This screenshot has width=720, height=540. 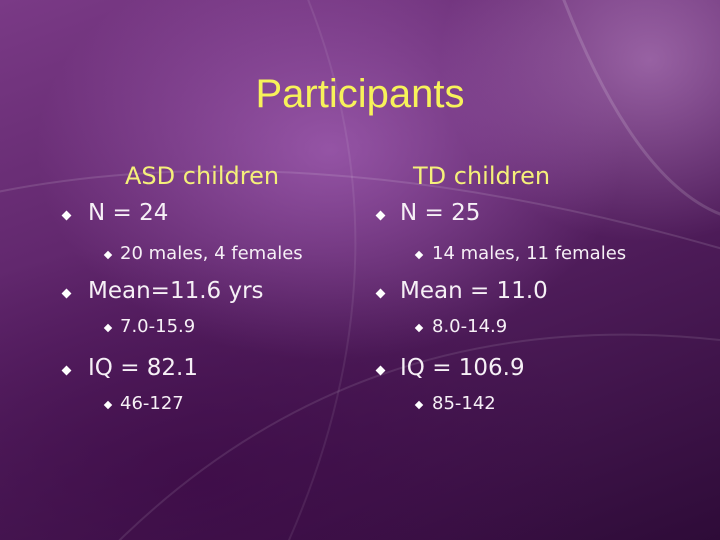 What do you see at coordinates (464, 403) in the screenshot?
I see `sub-bullet-text: 85-142` at bounding box center [464, 403].